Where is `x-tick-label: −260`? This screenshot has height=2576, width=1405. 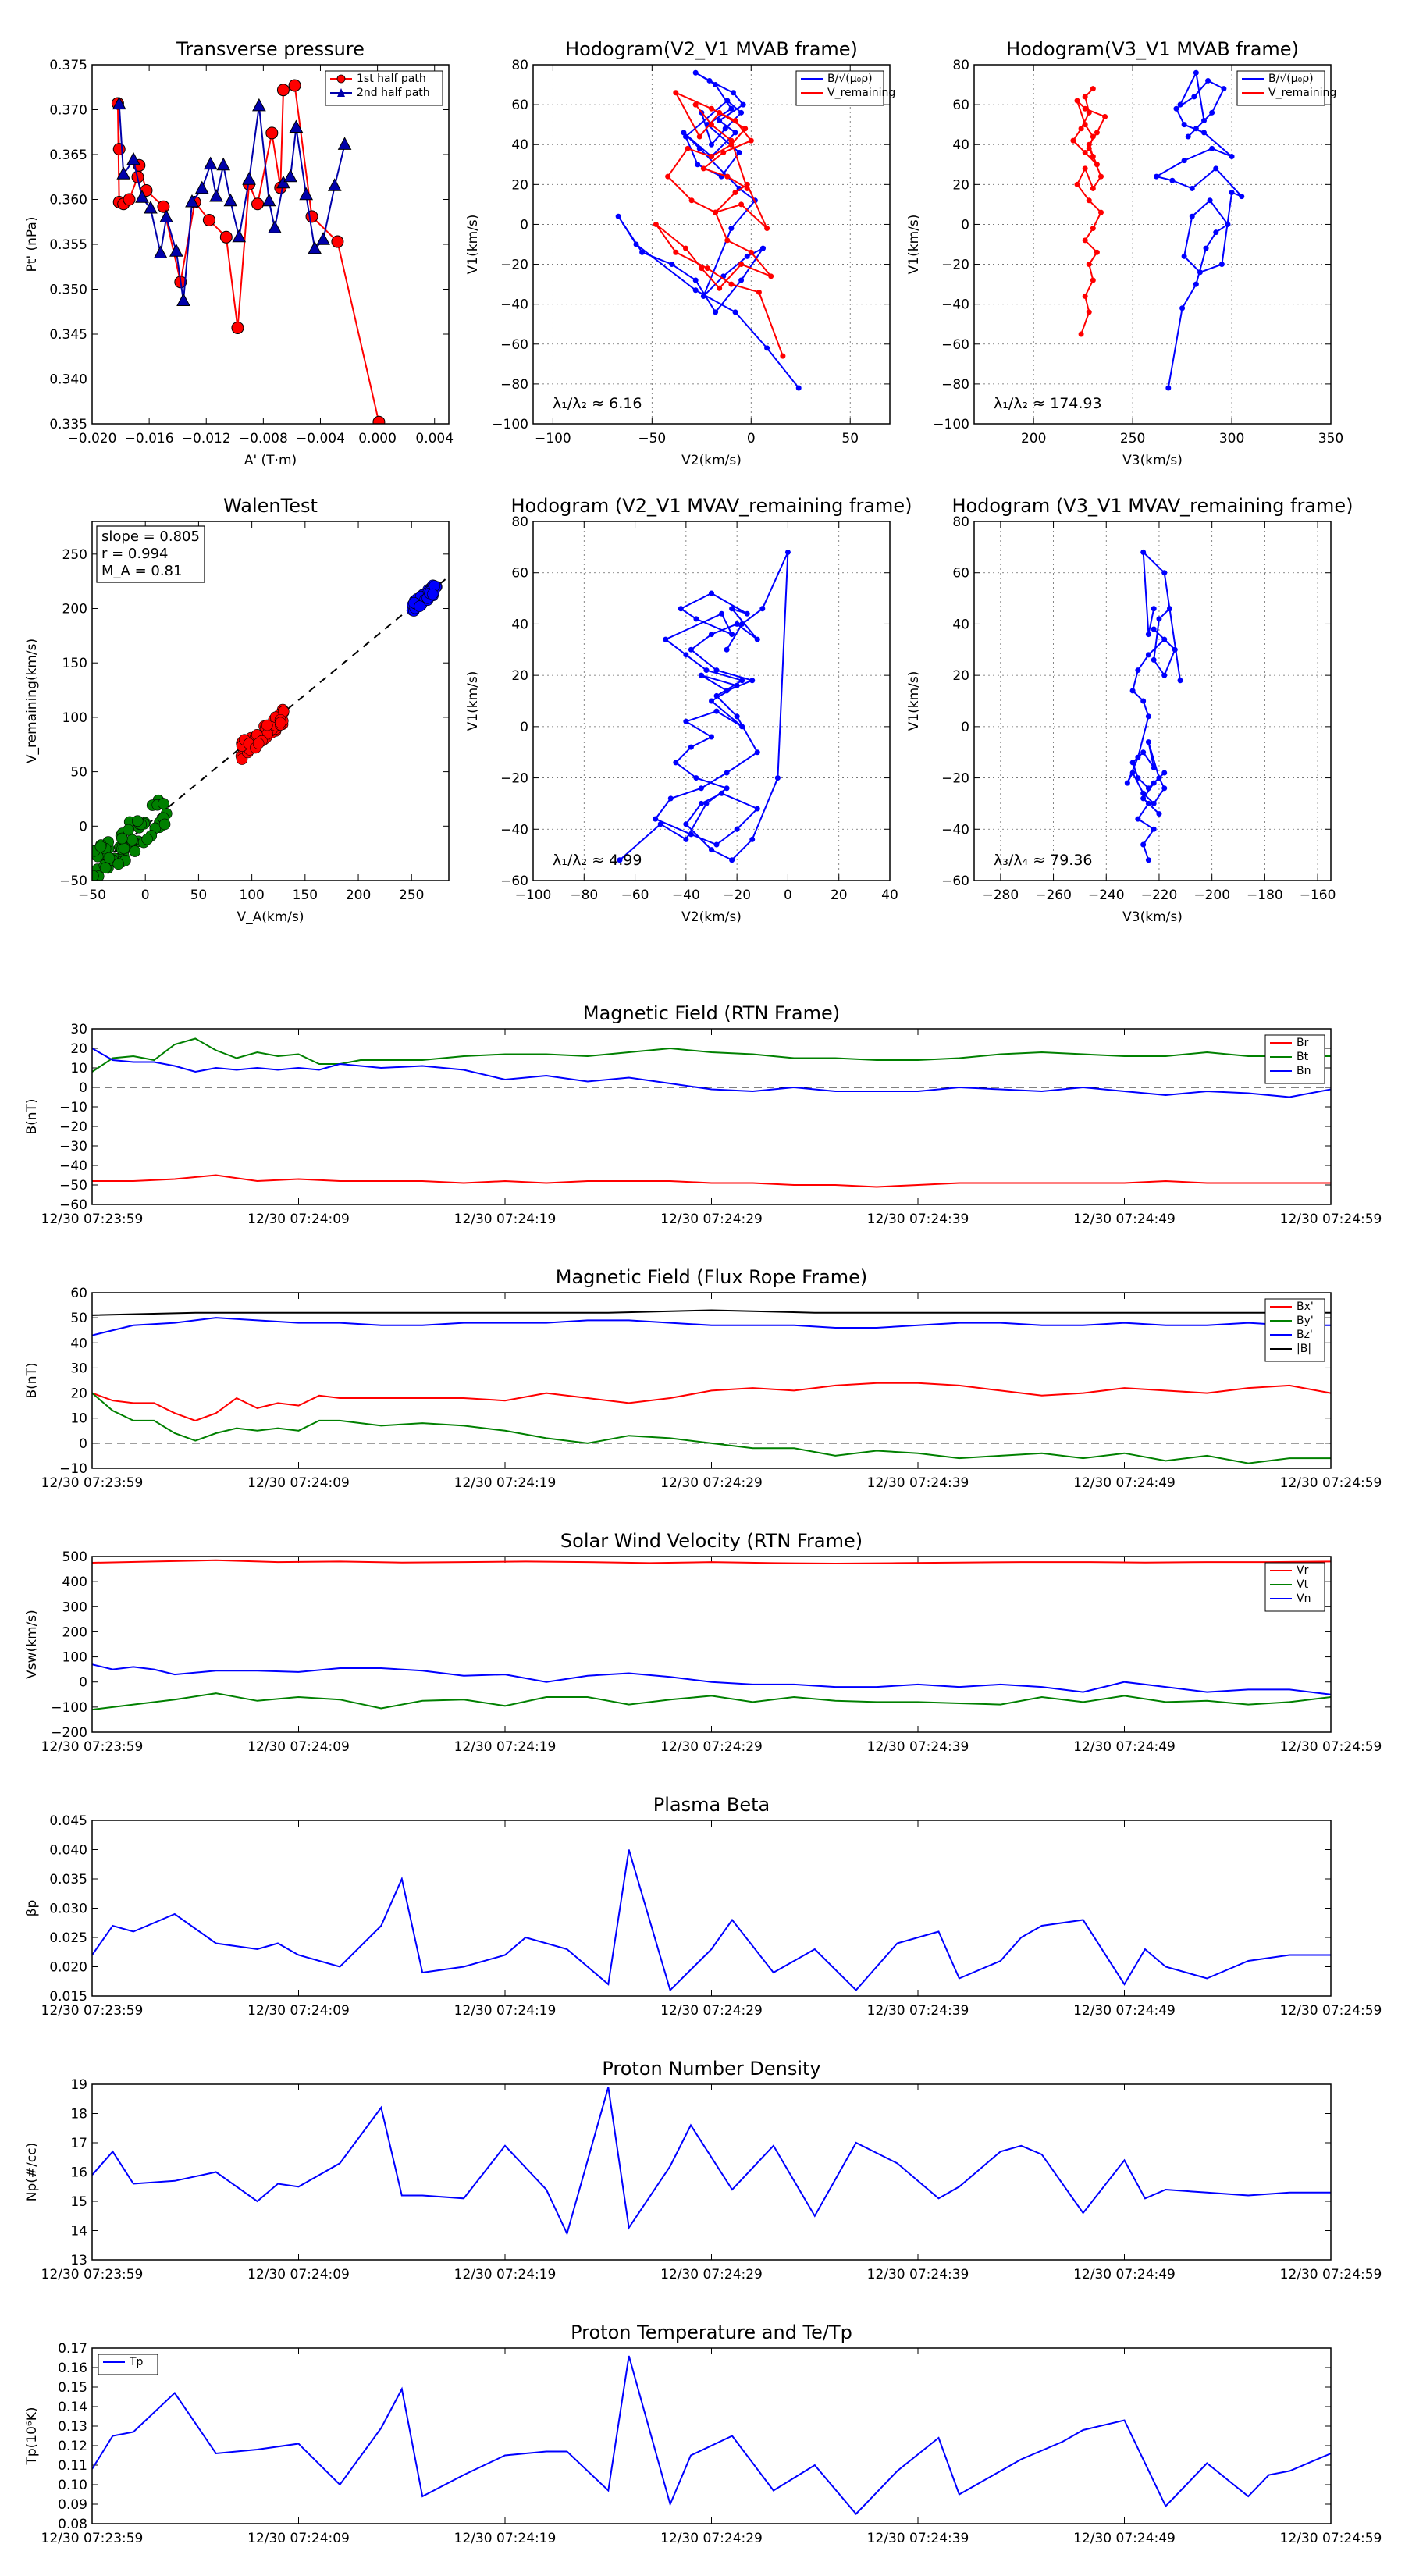
x-tick-label: −260 is located at coordinates (1053, 895).